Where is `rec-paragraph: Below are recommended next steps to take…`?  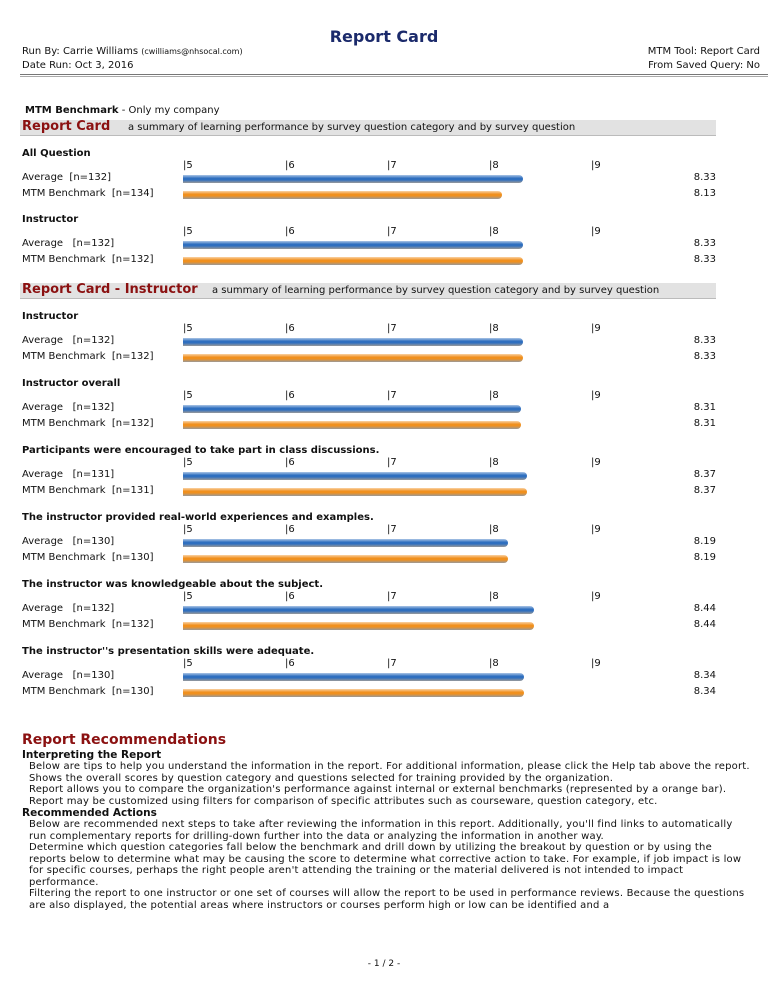
rec-paragraph: Below are recommended next steps to take… is located at coordinates (381, 830).